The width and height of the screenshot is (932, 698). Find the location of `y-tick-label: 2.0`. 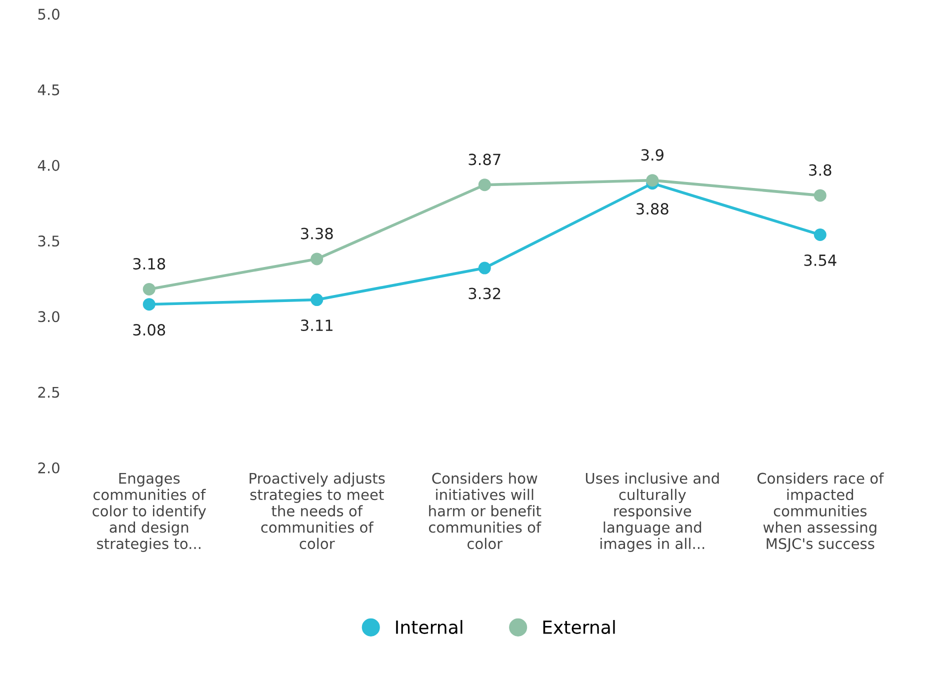

y-tick-label: 2.0 is located at coordinates (49, 468).